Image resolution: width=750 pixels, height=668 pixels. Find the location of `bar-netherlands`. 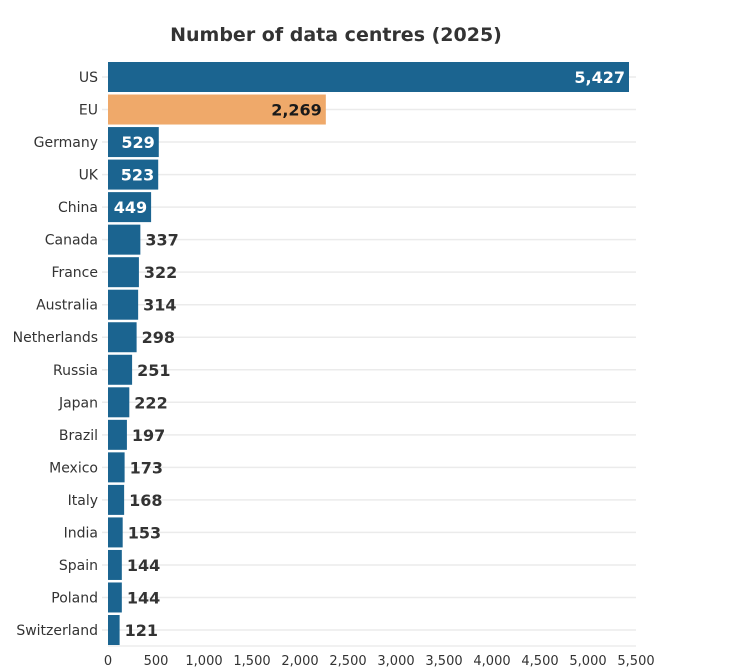

bar-netherlands is located at coordinates (122, 337).